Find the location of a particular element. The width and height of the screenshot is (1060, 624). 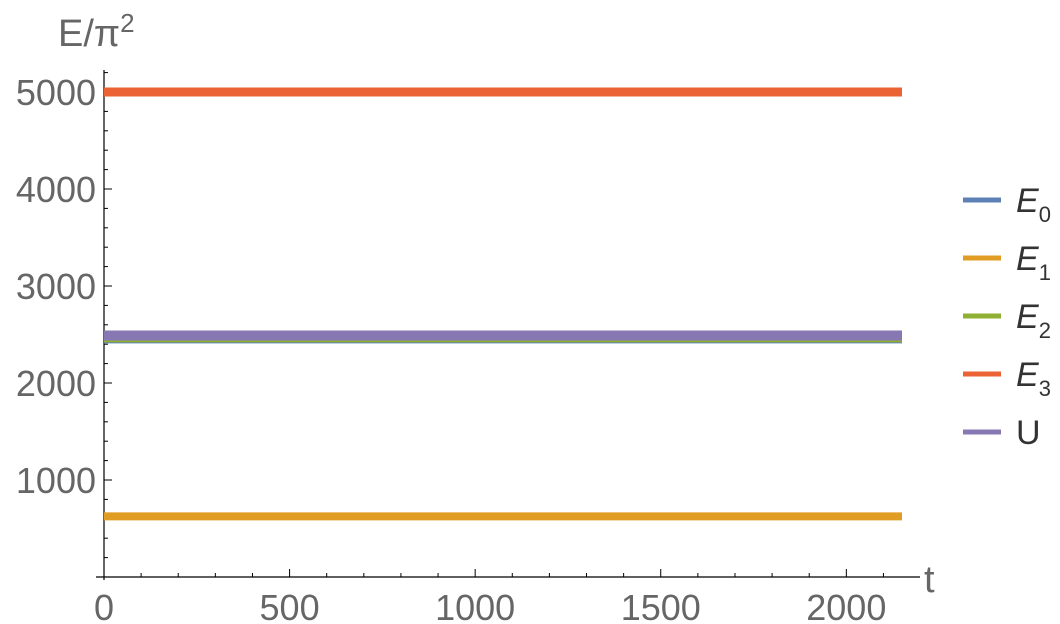

legend-label: E1 is located at coordinates (1033, 262).